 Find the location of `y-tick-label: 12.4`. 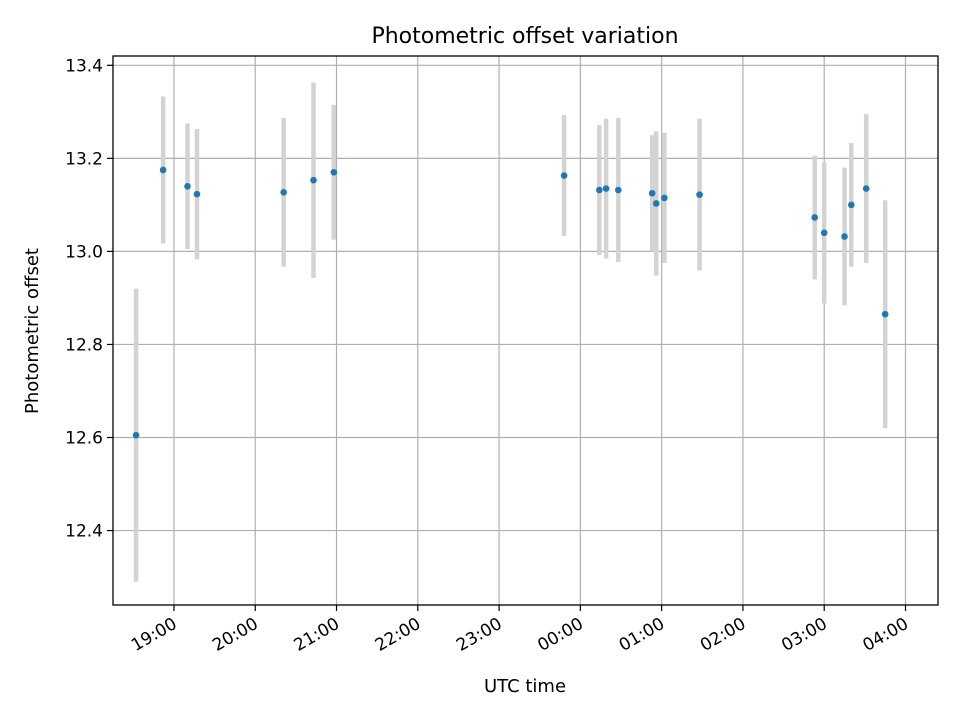

y-tick-label: 12.4 is located at coordinates (84, 532).